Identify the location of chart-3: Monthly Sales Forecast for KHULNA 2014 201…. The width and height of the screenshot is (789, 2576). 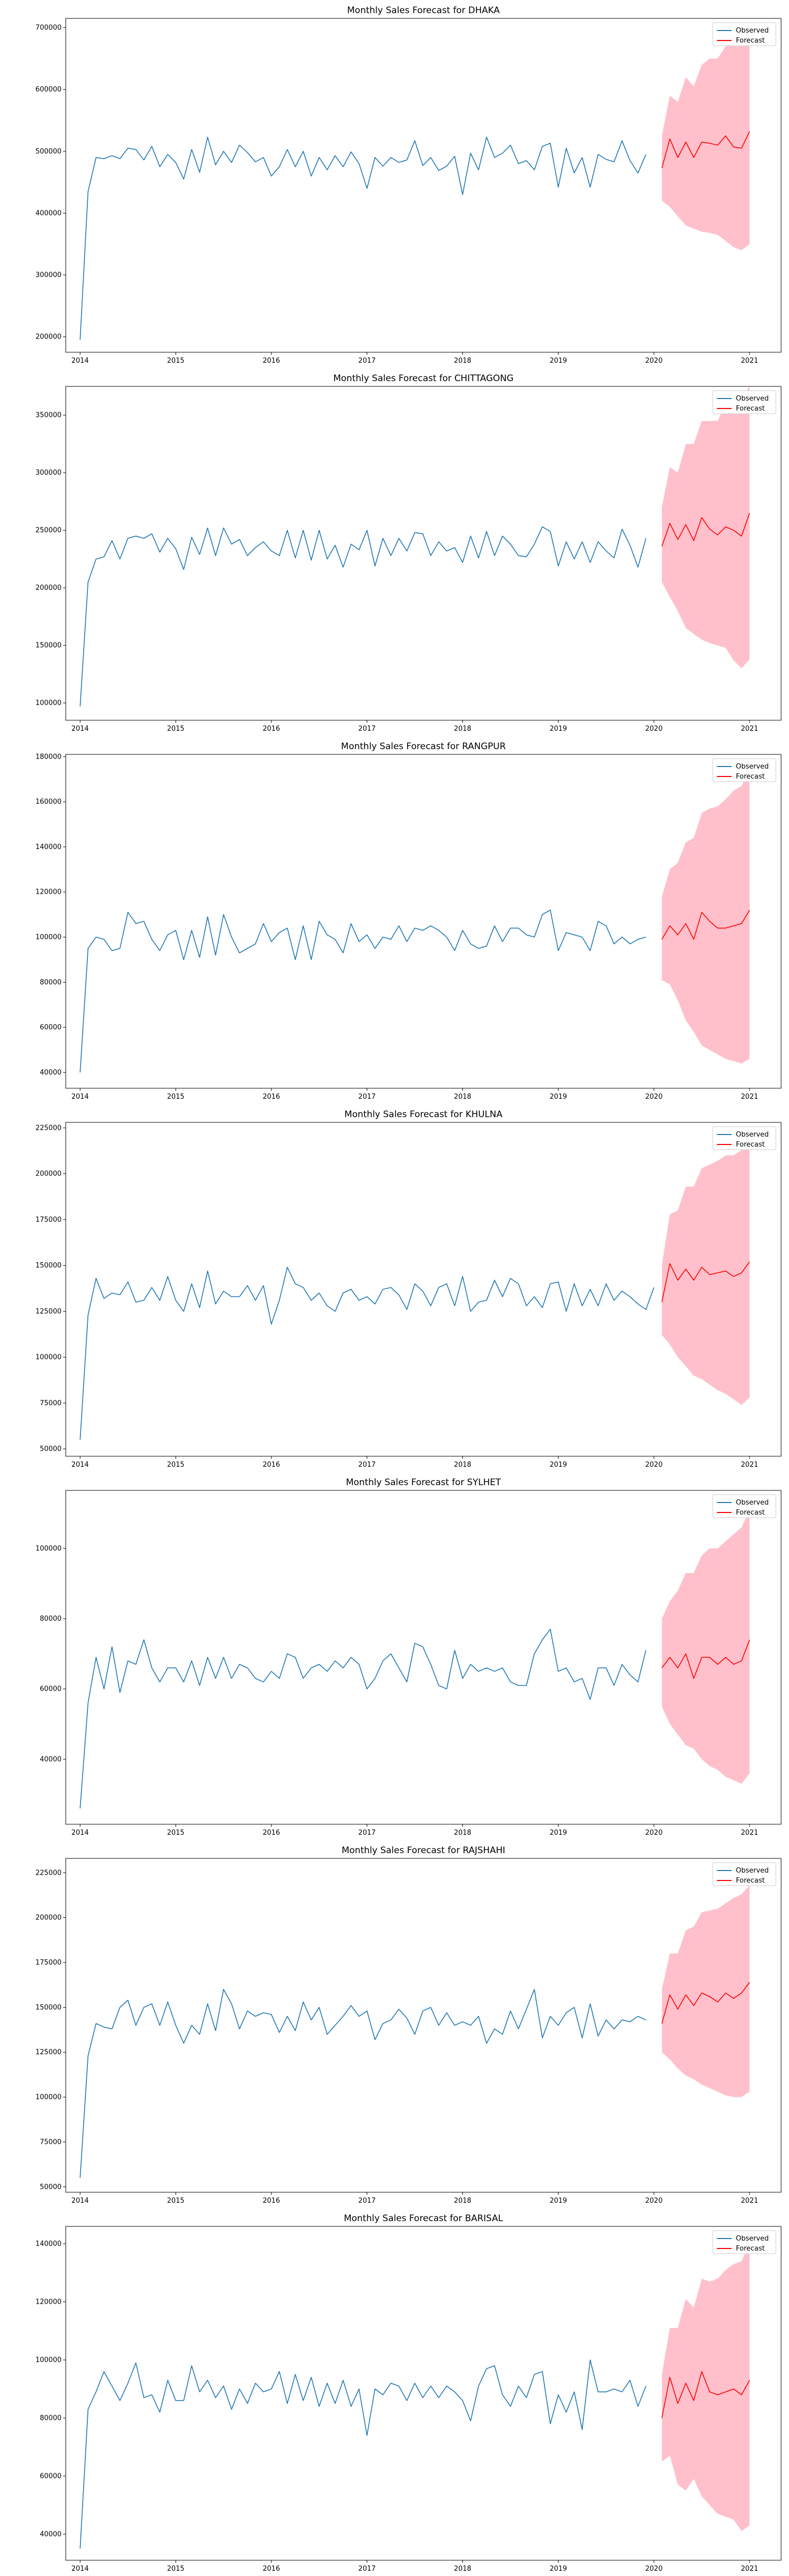
(408, 1289).